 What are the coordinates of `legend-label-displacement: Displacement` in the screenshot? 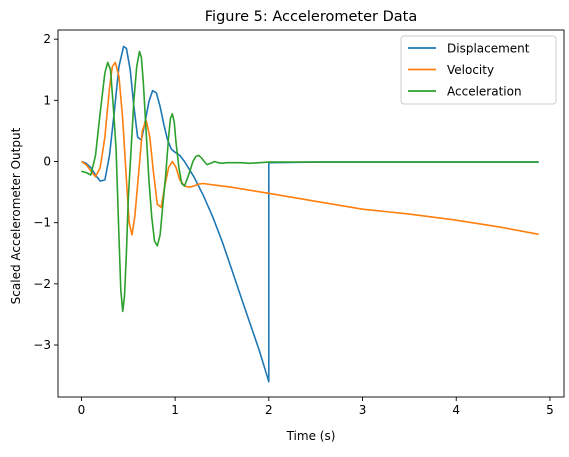 It's located at (488, 49).